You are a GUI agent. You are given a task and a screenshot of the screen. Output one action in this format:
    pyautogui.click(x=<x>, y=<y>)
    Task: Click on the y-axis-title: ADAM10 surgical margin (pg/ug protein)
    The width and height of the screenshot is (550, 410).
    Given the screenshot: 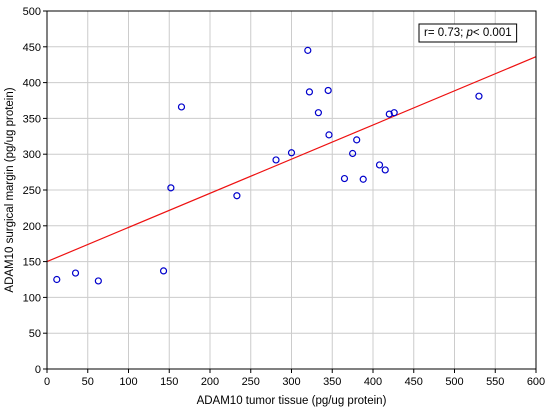 What is the action you would take?
    pyautogui.click(x=10, y=189)
    